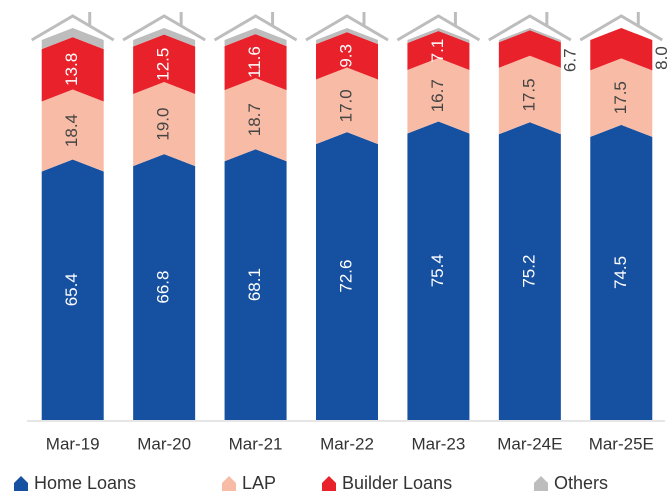 The width and height of the screenshot is (667, 494). Describe the element at coordinates (256, 443) in the screenshot. I see `x-tick-label: Mar-21` at that location.